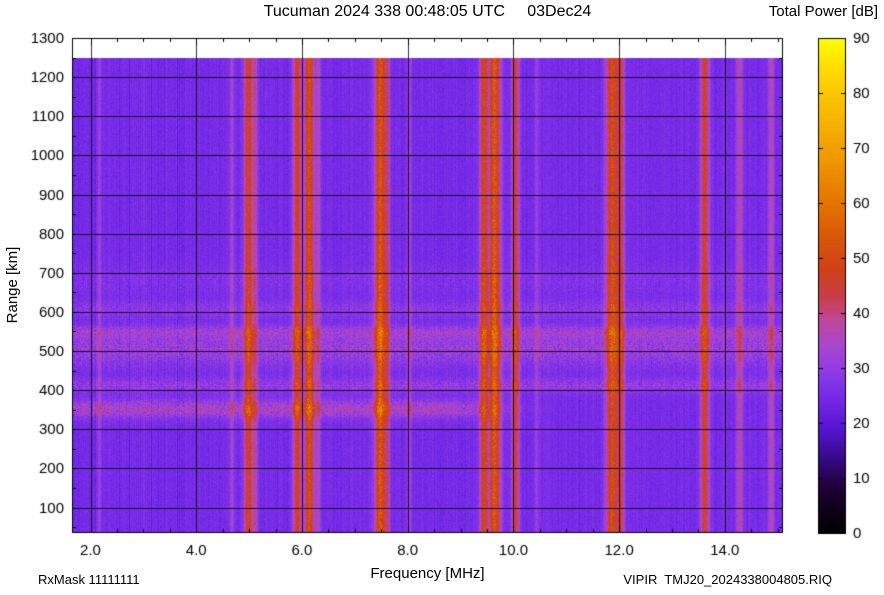 This screenshot has width=884, height=595. I want to click on chart-title: Tucuman 2024 338 00:48:05 UTC 03Dec24, so click(427, 11).